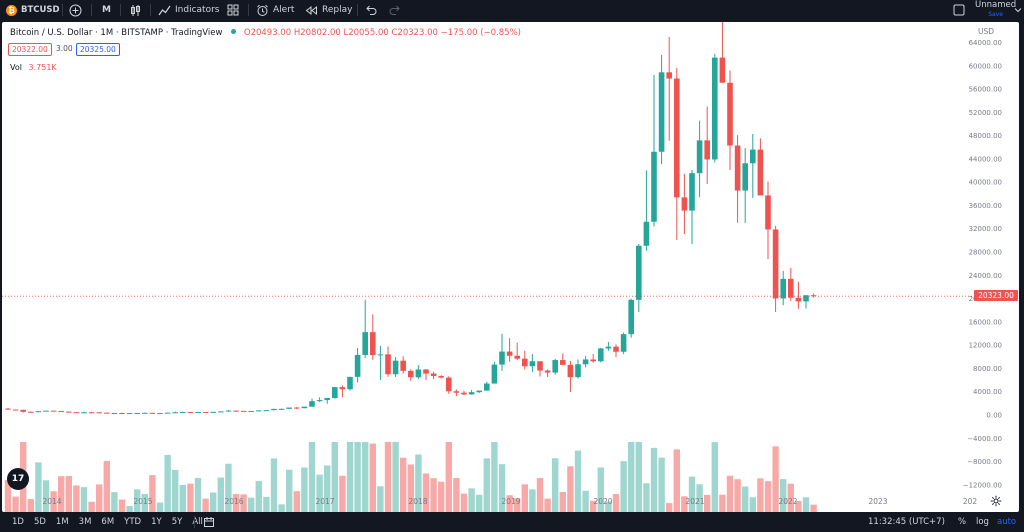 The height and width of the screenshot is (532, 1024). I want to click on range-button-1d: 1D, so click(18, 522).